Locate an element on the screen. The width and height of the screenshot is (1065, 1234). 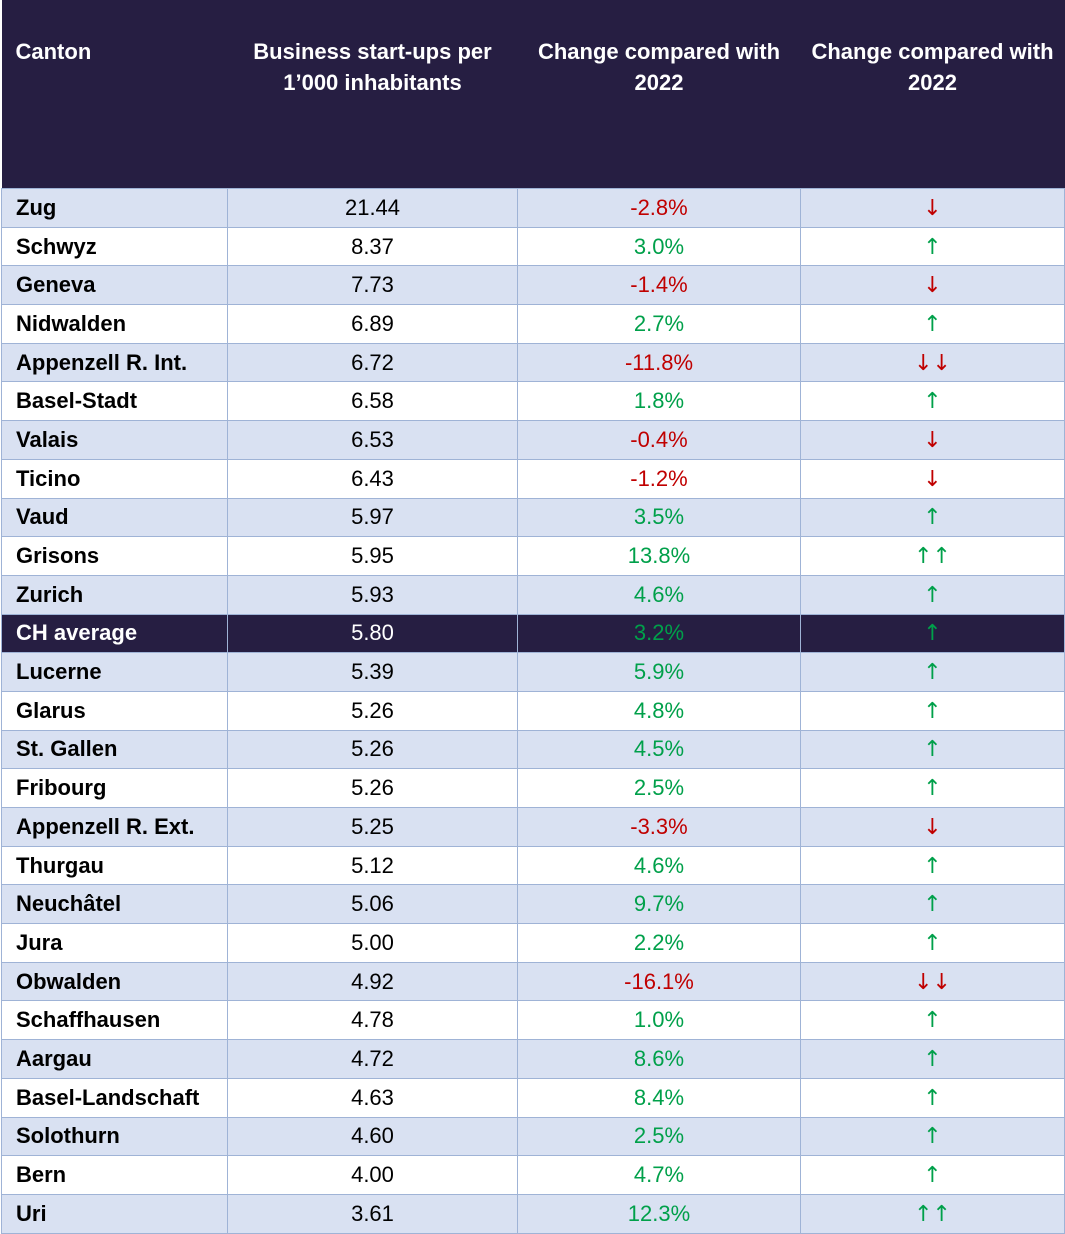
change-percent-cell: -0.4% is located at coordinates (659, 440).